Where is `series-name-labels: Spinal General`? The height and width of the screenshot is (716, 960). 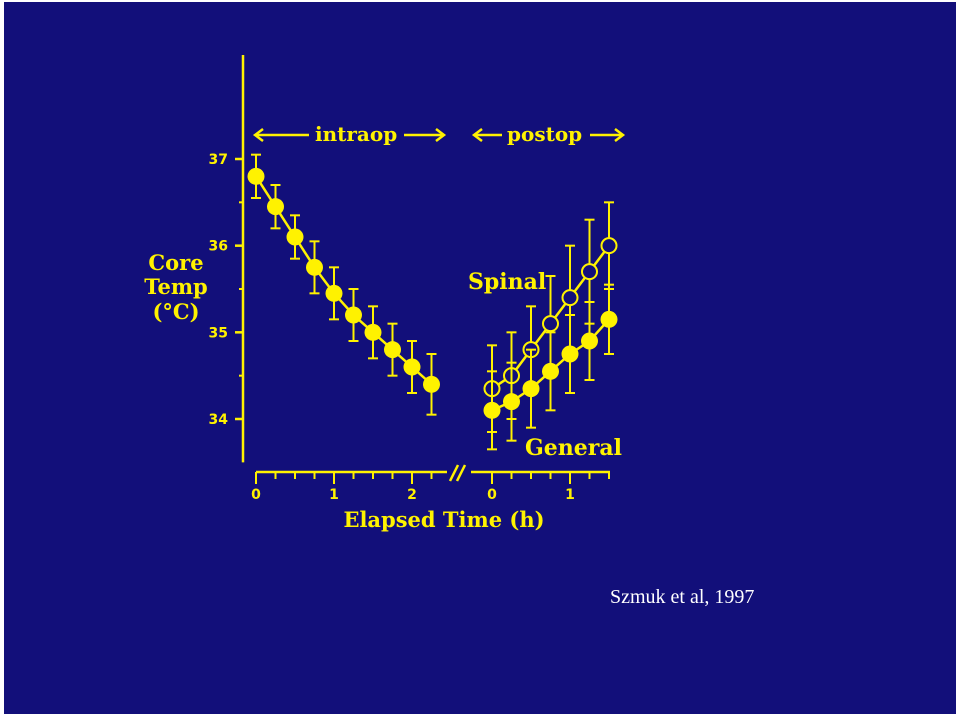
series-name-labels: Spinal General is located at coordinates (545, 365).